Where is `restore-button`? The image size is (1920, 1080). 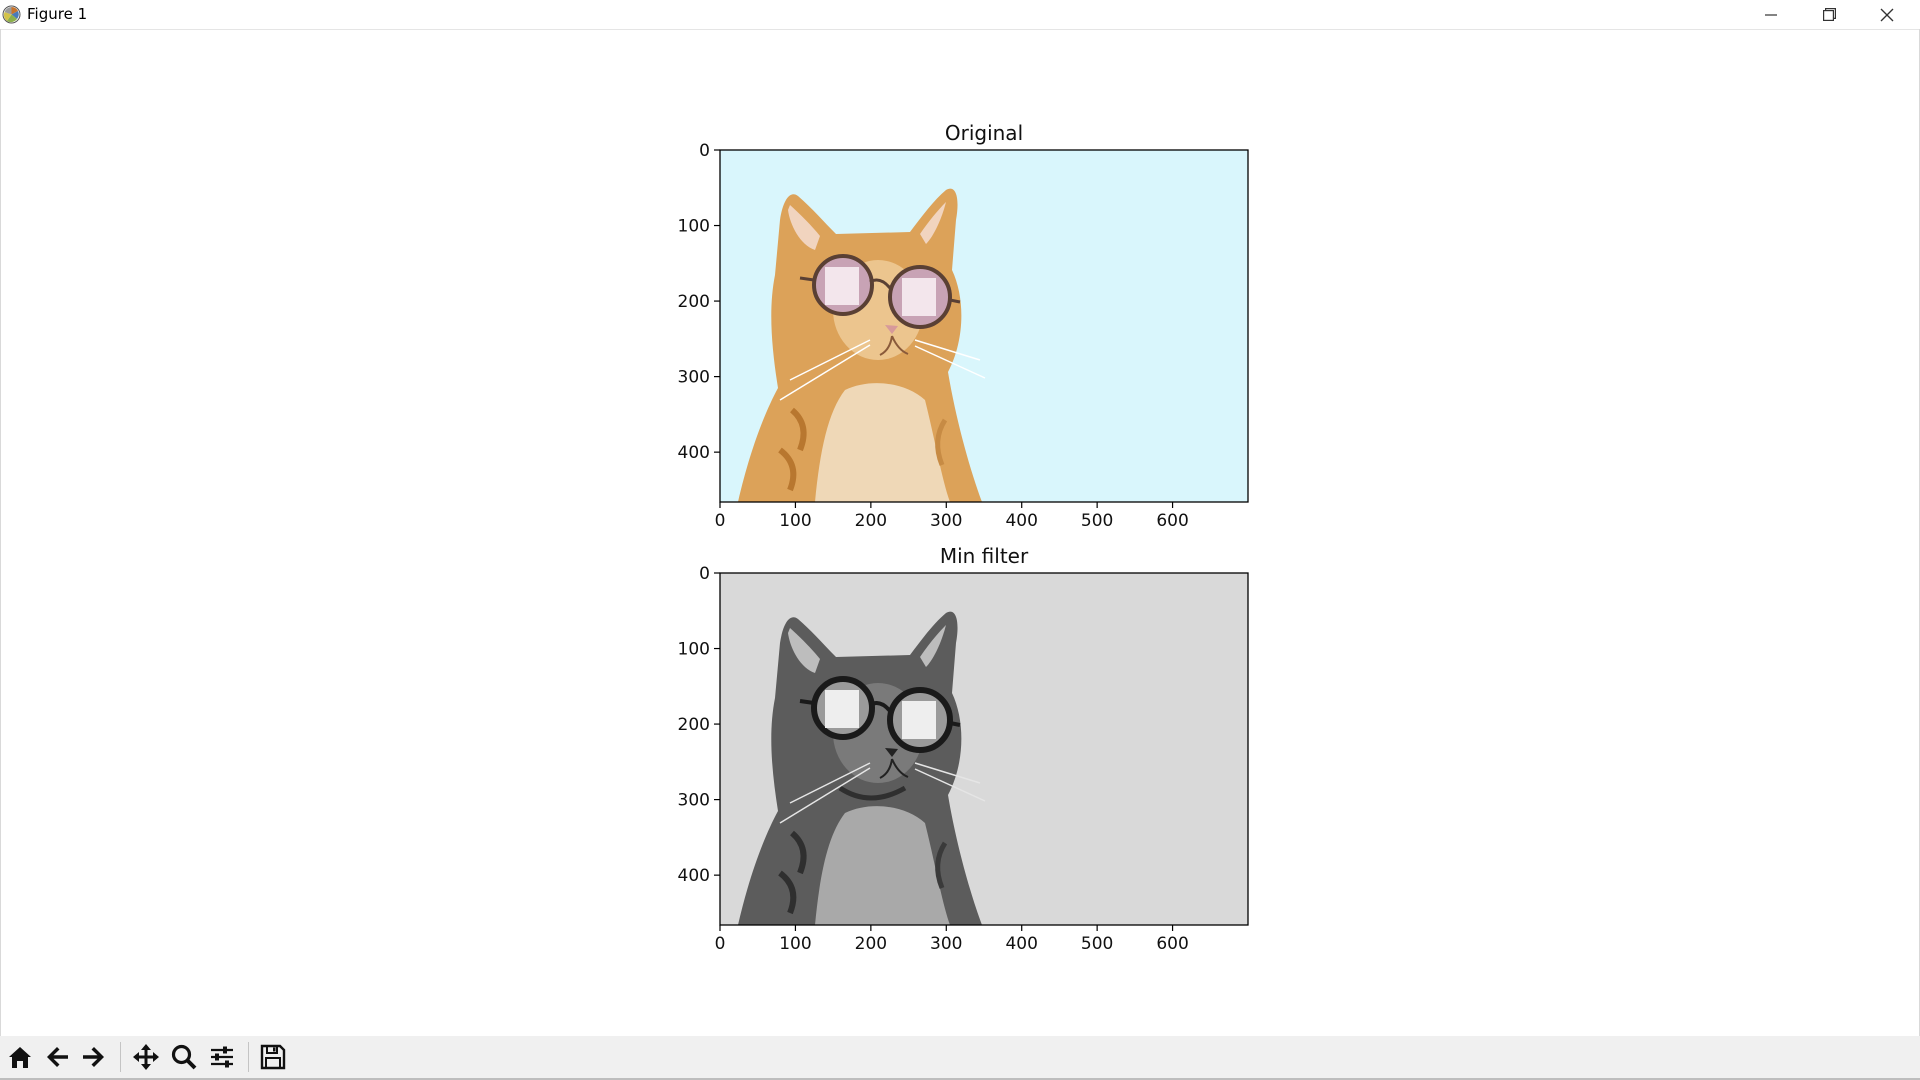
restore-button is located at coordinates (1829, 14).